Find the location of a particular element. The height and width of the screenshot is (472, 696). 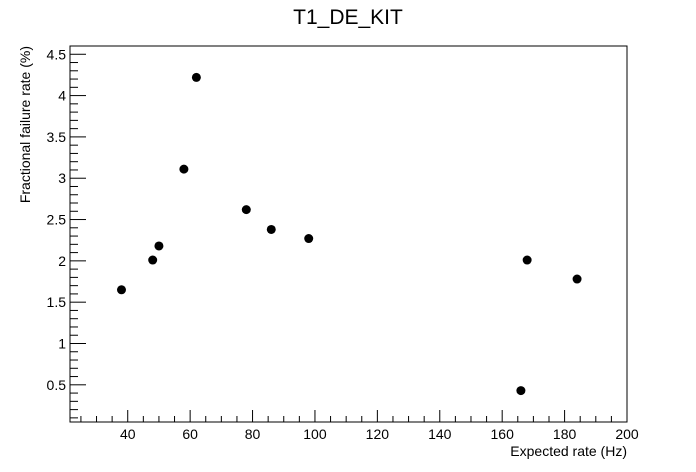

x-axis-title: Expected rate (Hz) is located at coordinates (568, 451).